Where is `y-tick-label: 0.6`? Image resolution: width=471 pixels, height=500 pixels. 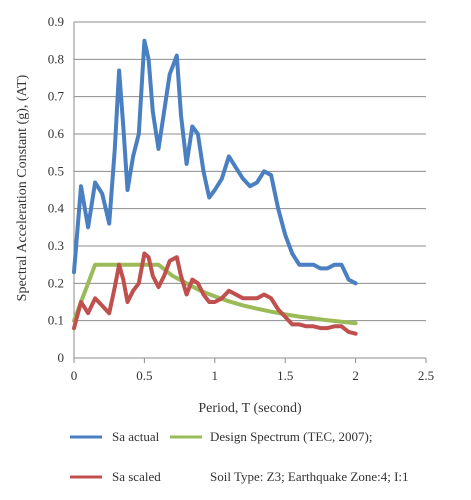
y-tick-label: 0.6 is located at coordinates (56, 133).